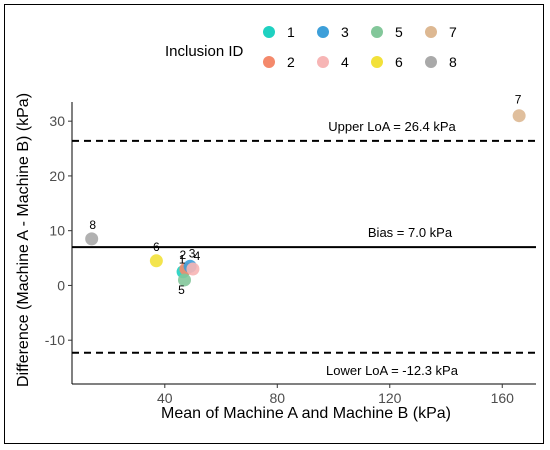 Image resolution: width=550 pixels, height=450 pixels. Describe the element at coordinates (291, 62) in the screenshot. I see `legend-label-2: 2` at that location.